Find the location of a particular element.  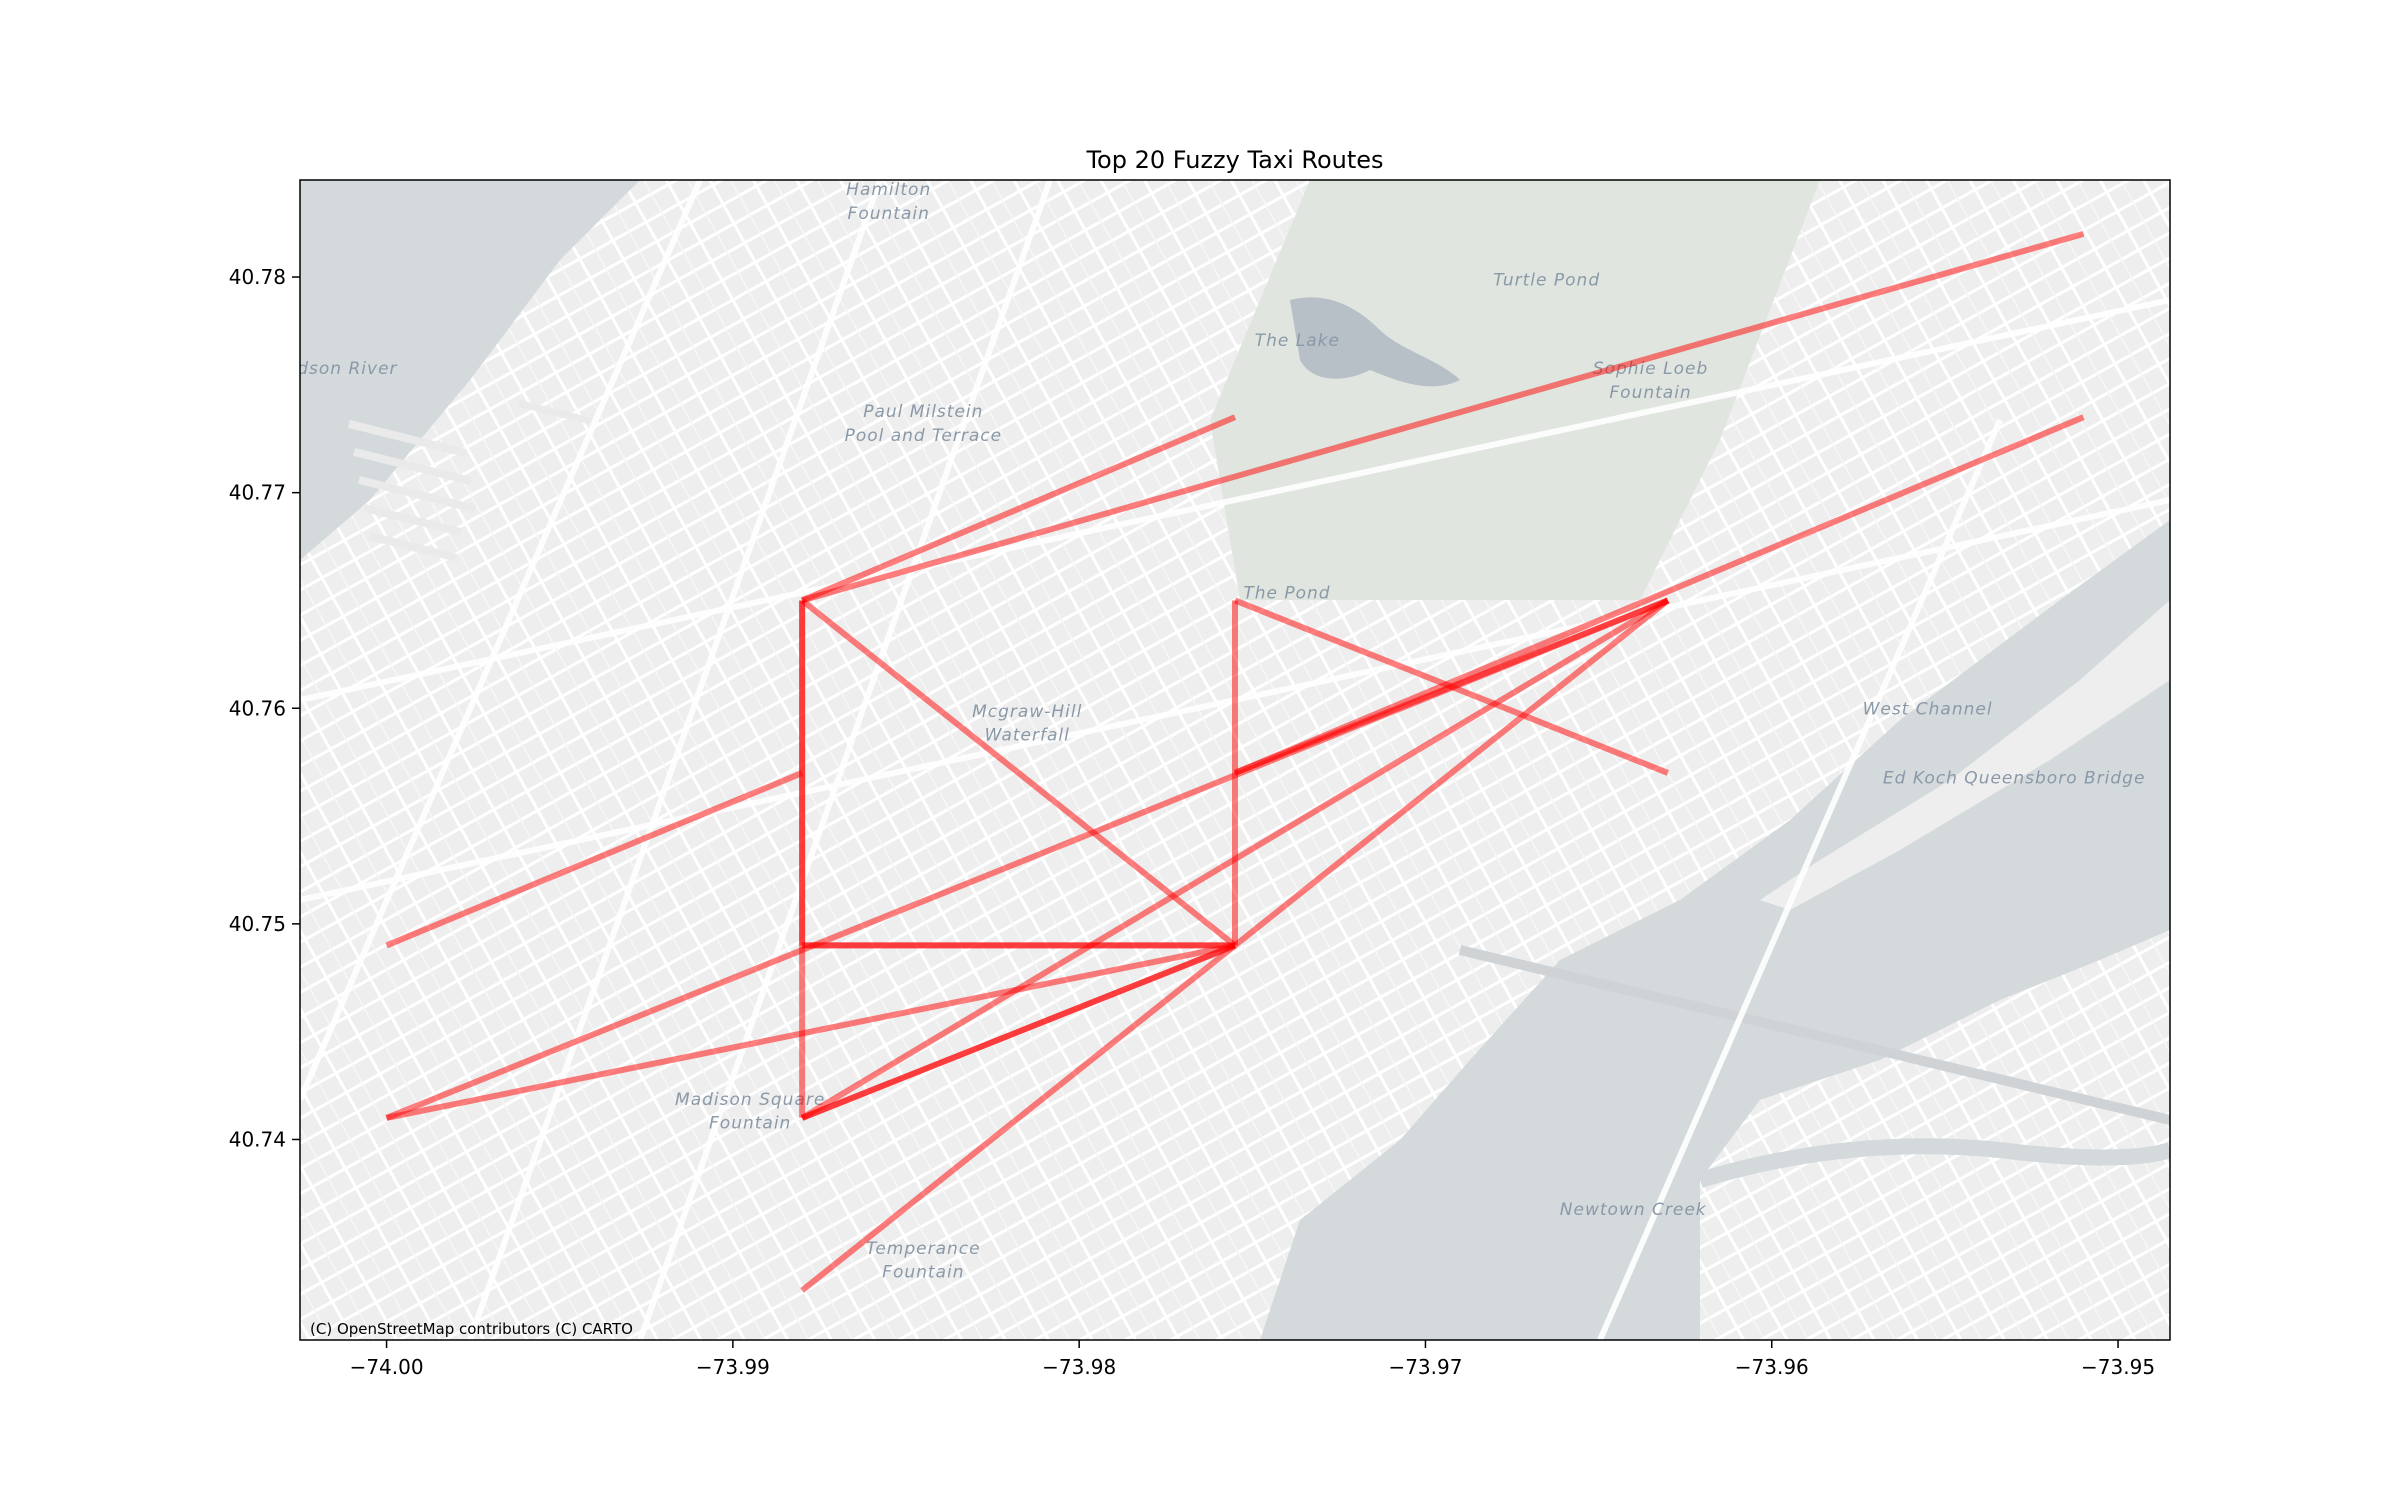

map-place-label: Paul Milstein is located at coordinates (923, 412).